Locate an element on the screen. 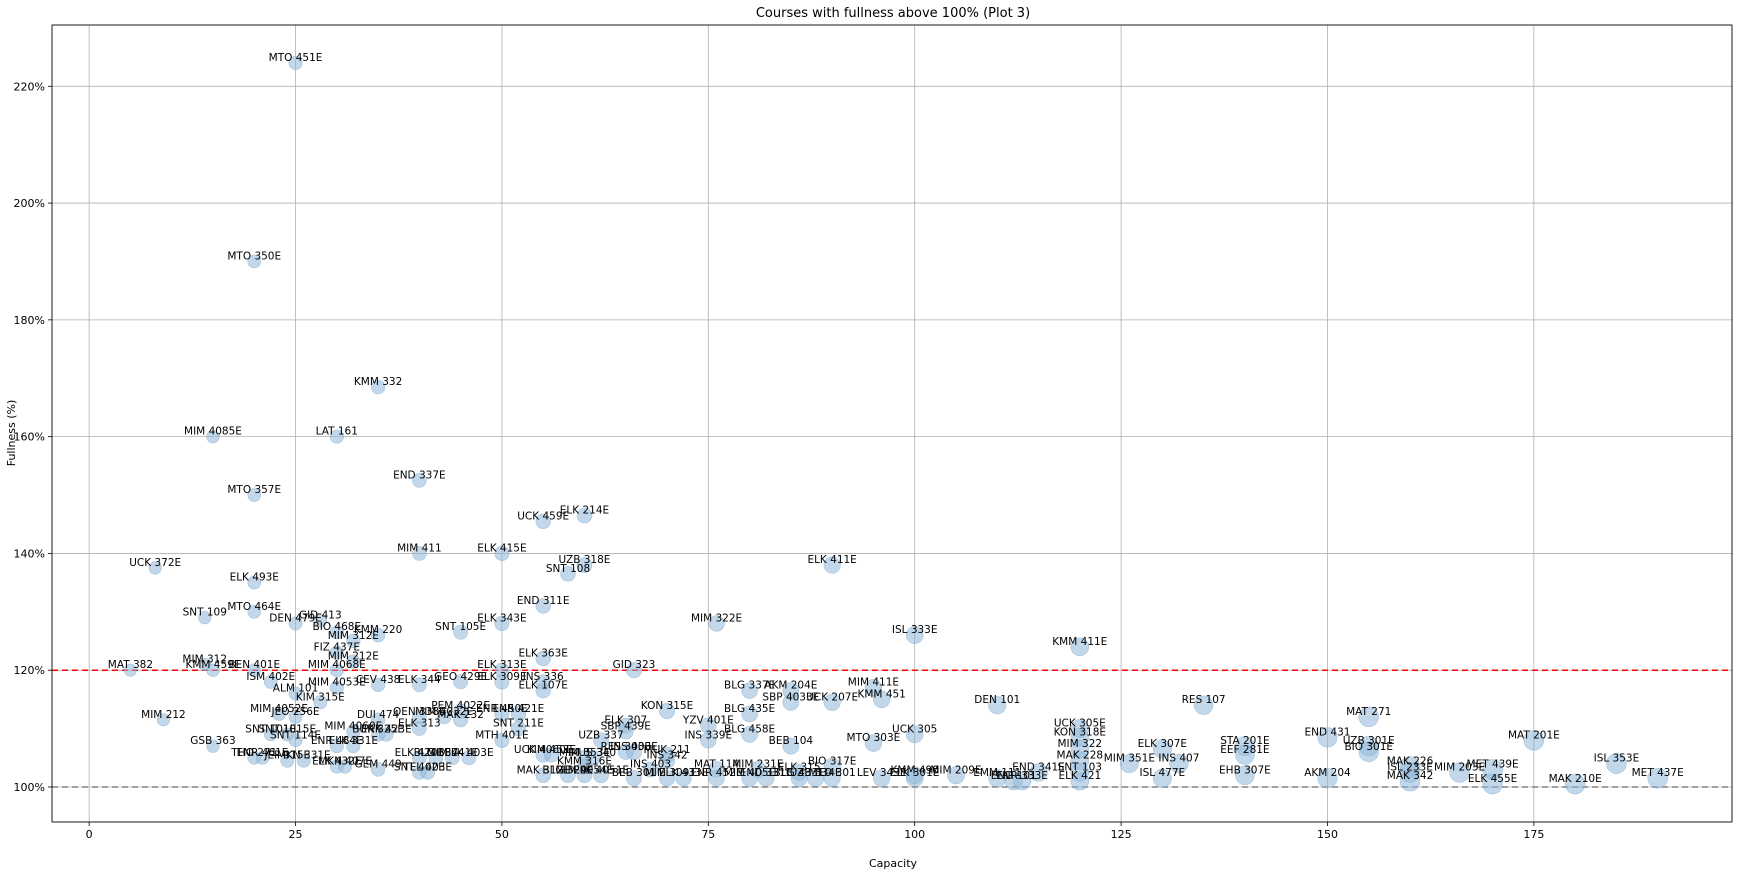  point-label: MIM 212E is located at coordinates (353, 656).